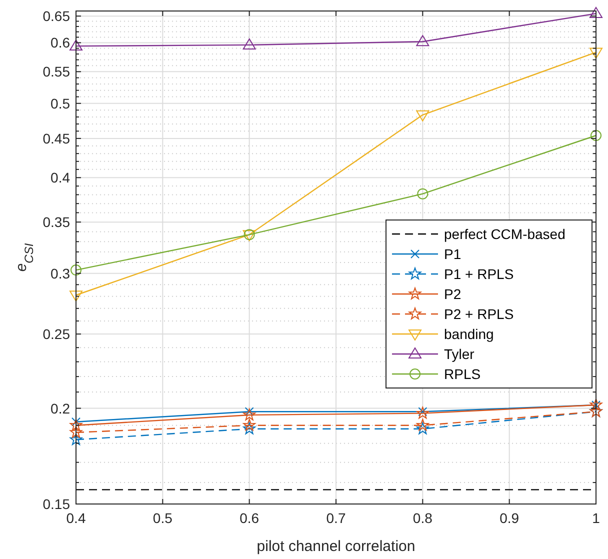 This screenshot has width=608, height=559. I want to click on legend-label: perfect CCM-based, so click(505, 234).